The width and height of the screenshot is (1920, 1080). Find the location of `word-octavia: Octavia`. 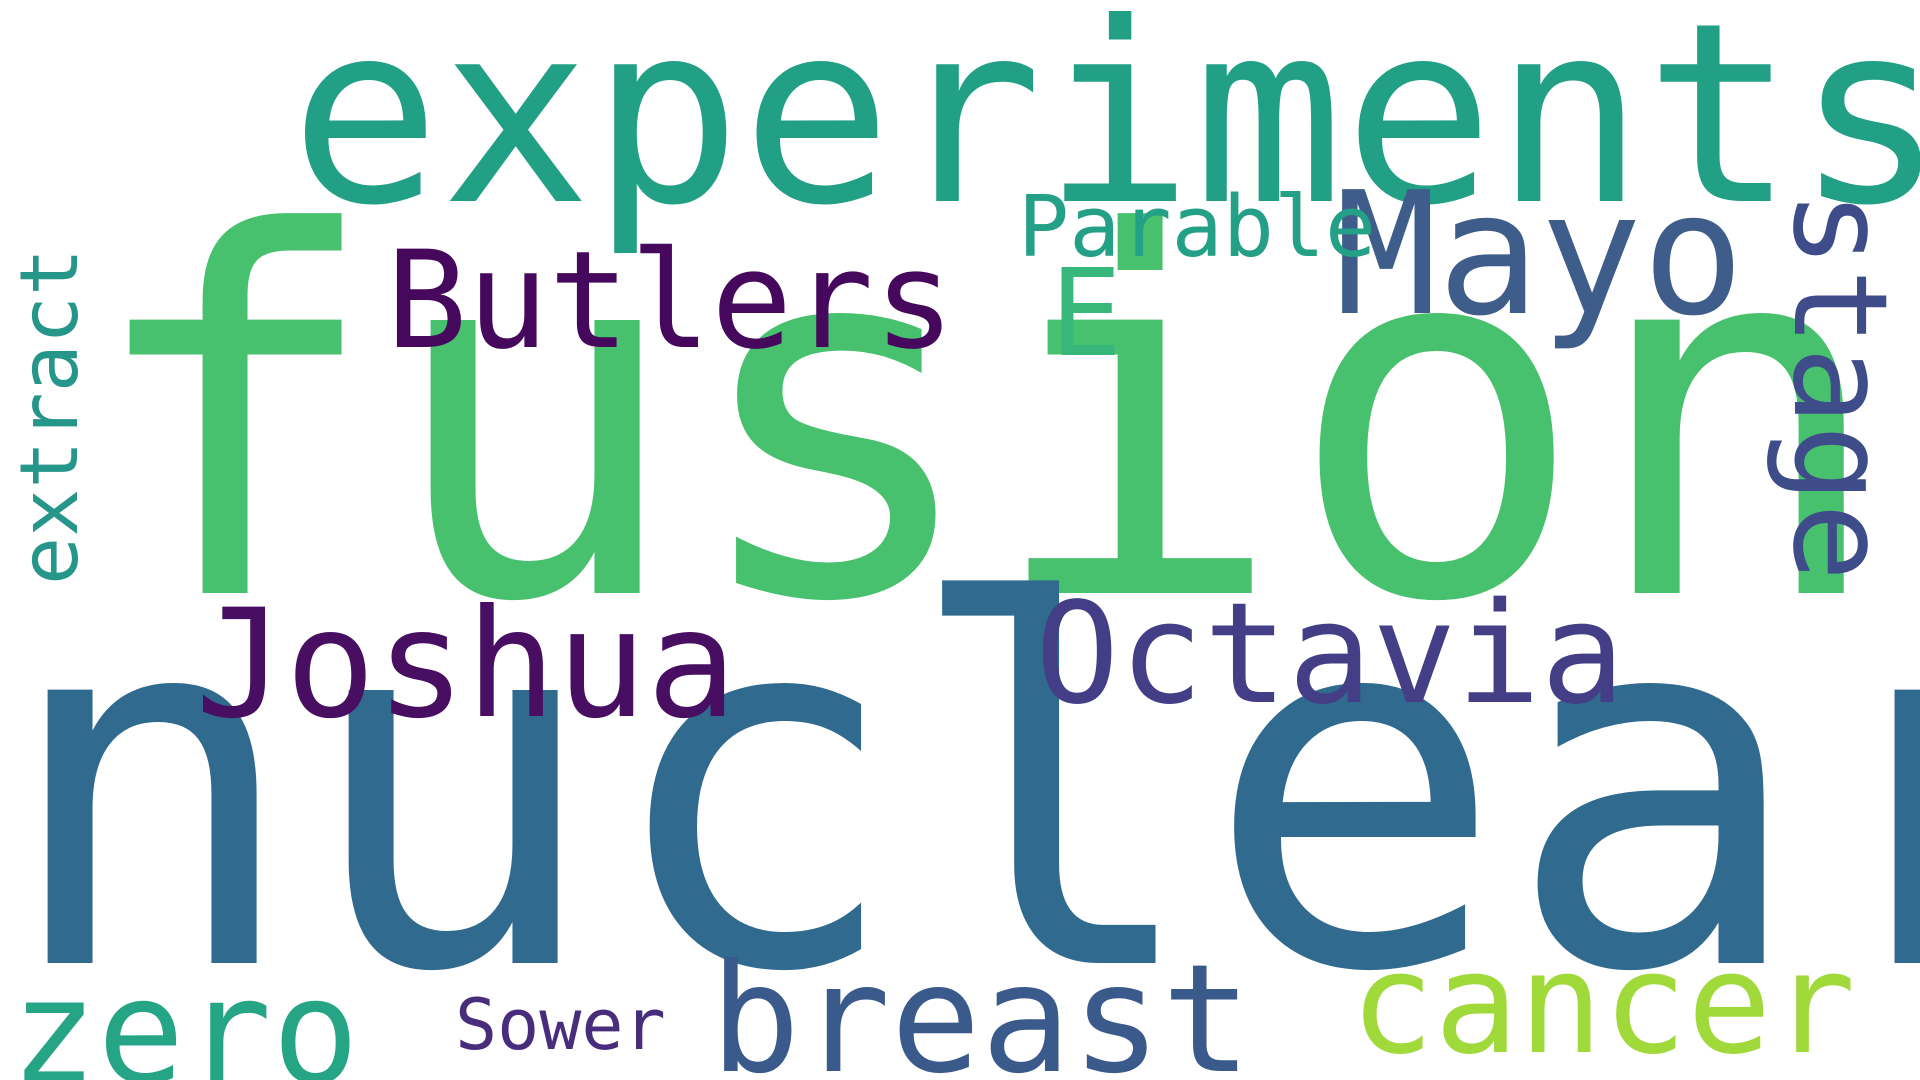

word-octavia: Octavia is located at coordinates (1330, 654).